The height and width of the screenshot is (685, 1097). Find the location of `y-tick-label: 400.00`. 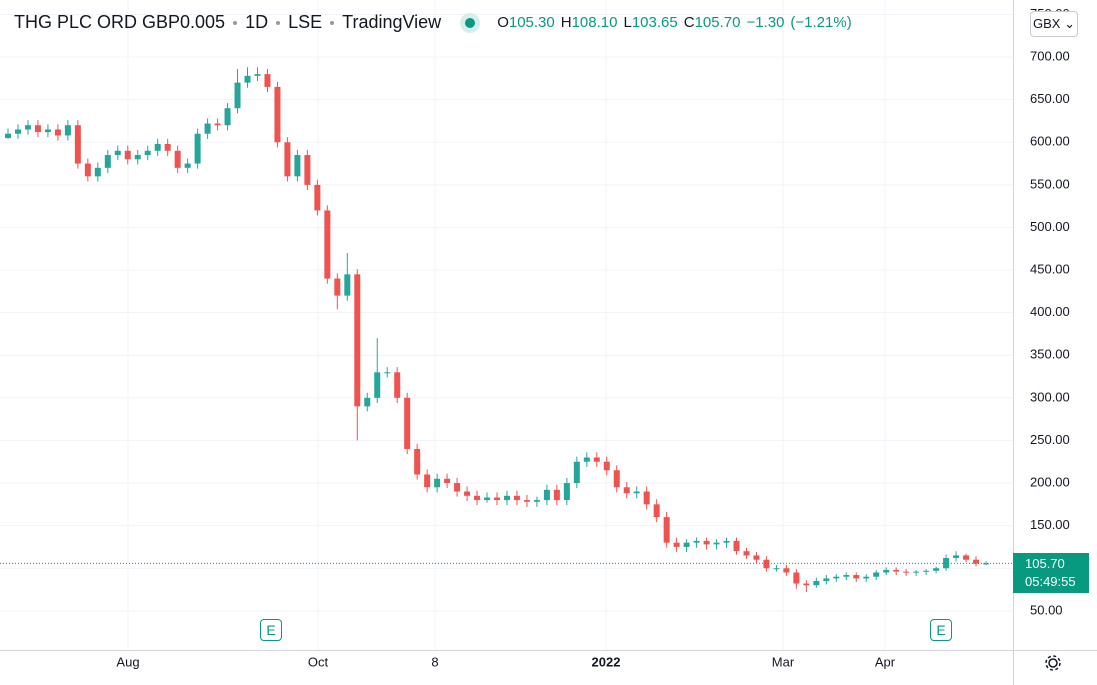

y-tick-label: 400.00 is located at coordinates (1050, 311).